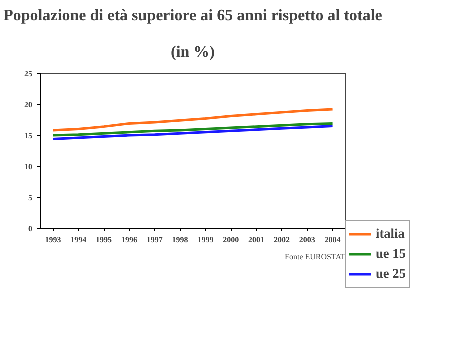 The width and height of the screenshot is (460, 344). I want to click on x-tick-label: 1998, so click(180, 240).